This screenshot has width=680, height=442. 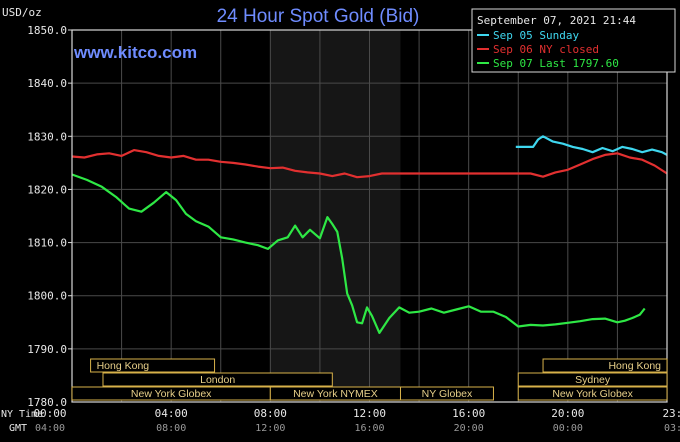 I want to click on session-label: London, so click(x=217, y=380).